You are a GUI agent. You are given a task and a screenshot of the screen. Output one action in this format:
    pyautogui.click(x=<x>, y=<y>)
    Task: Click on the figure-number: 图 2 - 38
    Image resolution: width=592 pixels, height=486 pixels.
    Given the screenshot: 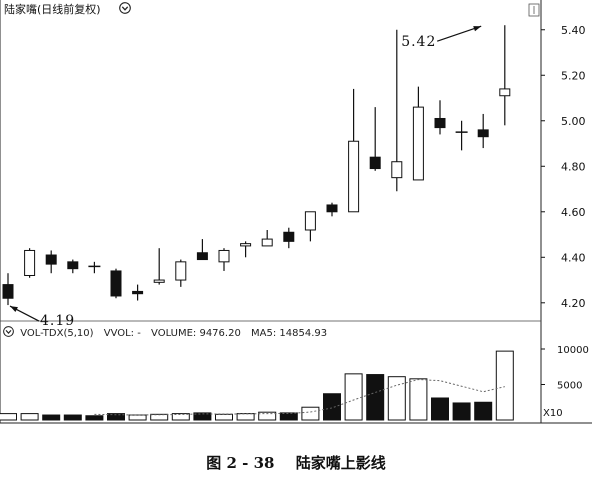 What is the action you would take?
    pyautogui.click(x=240, y=463)
    